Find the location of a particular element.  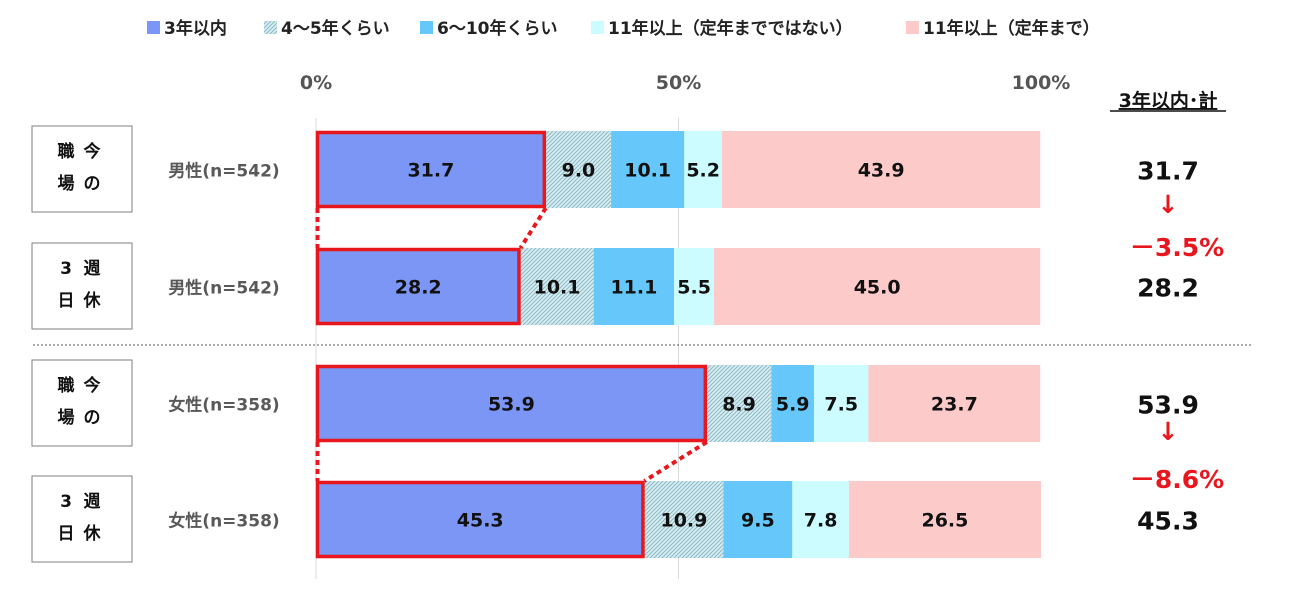

data-label: 8.9 is located at coordinates (739, 405).